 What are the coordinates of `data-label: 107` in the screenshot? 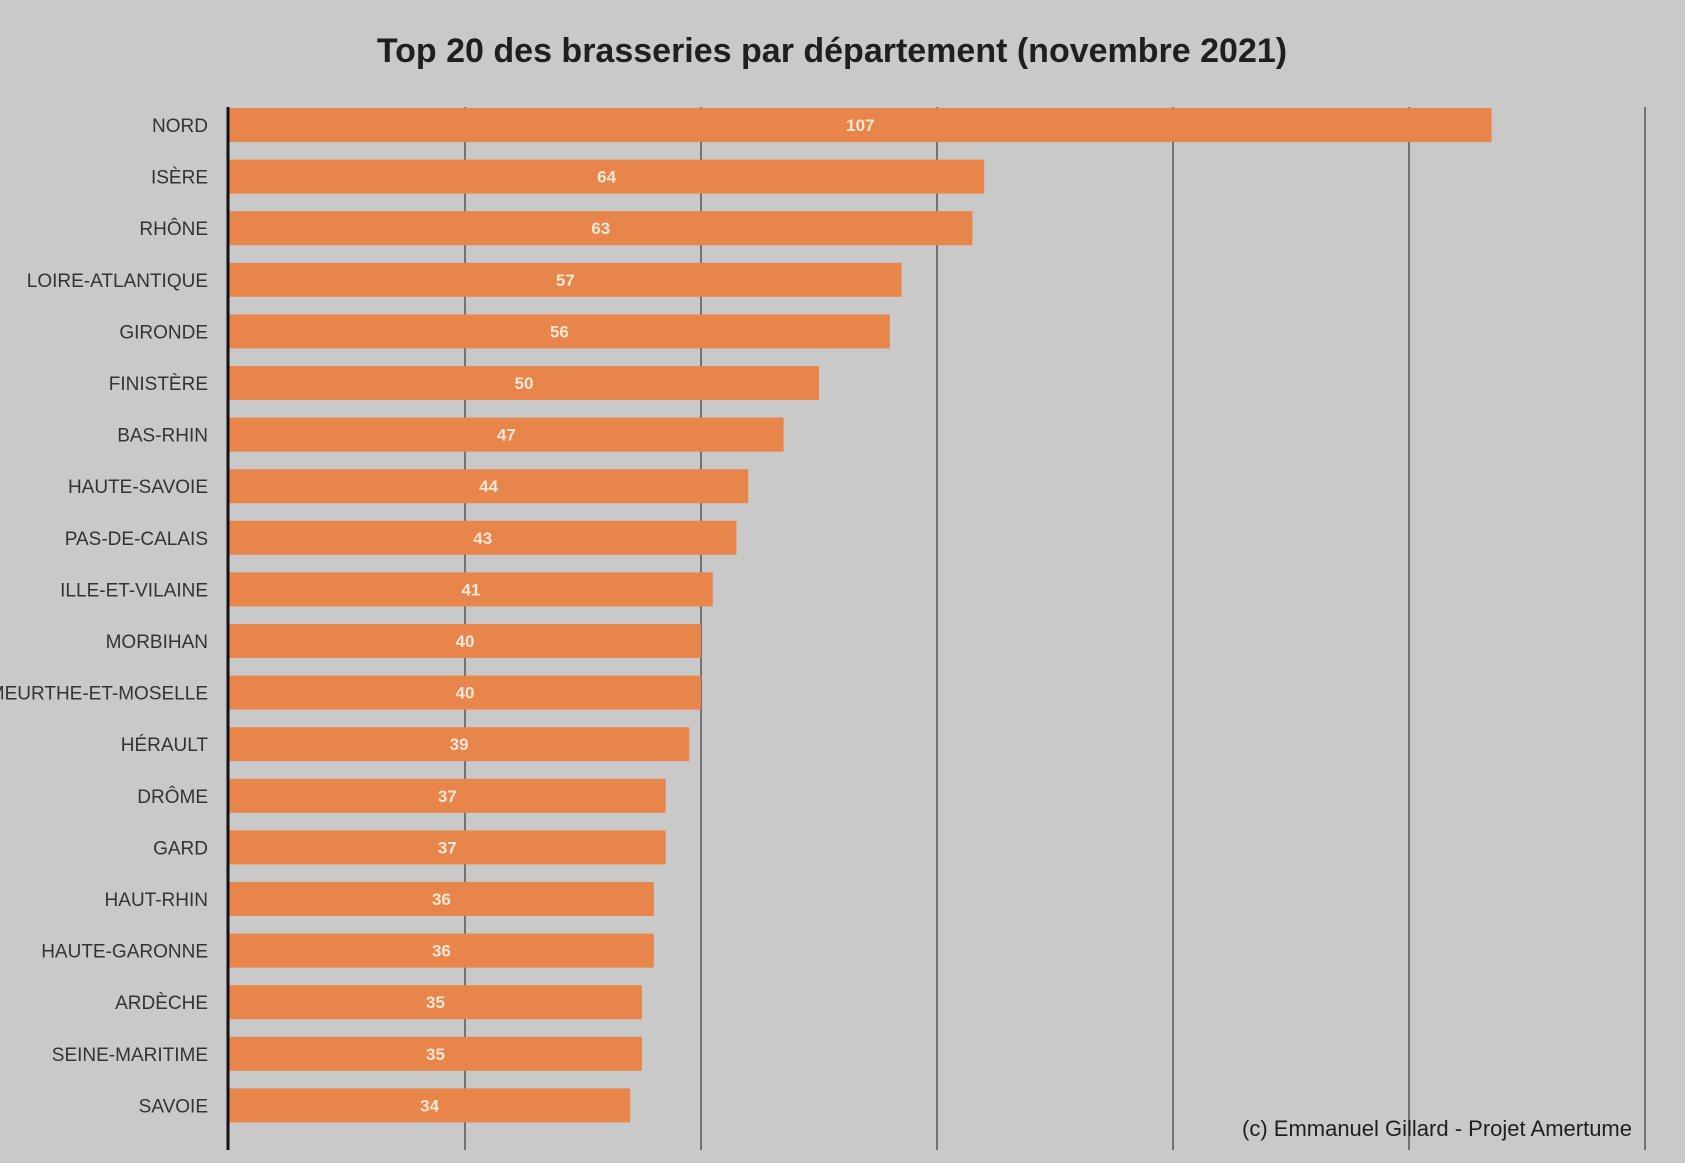 It's located at (860, 125).